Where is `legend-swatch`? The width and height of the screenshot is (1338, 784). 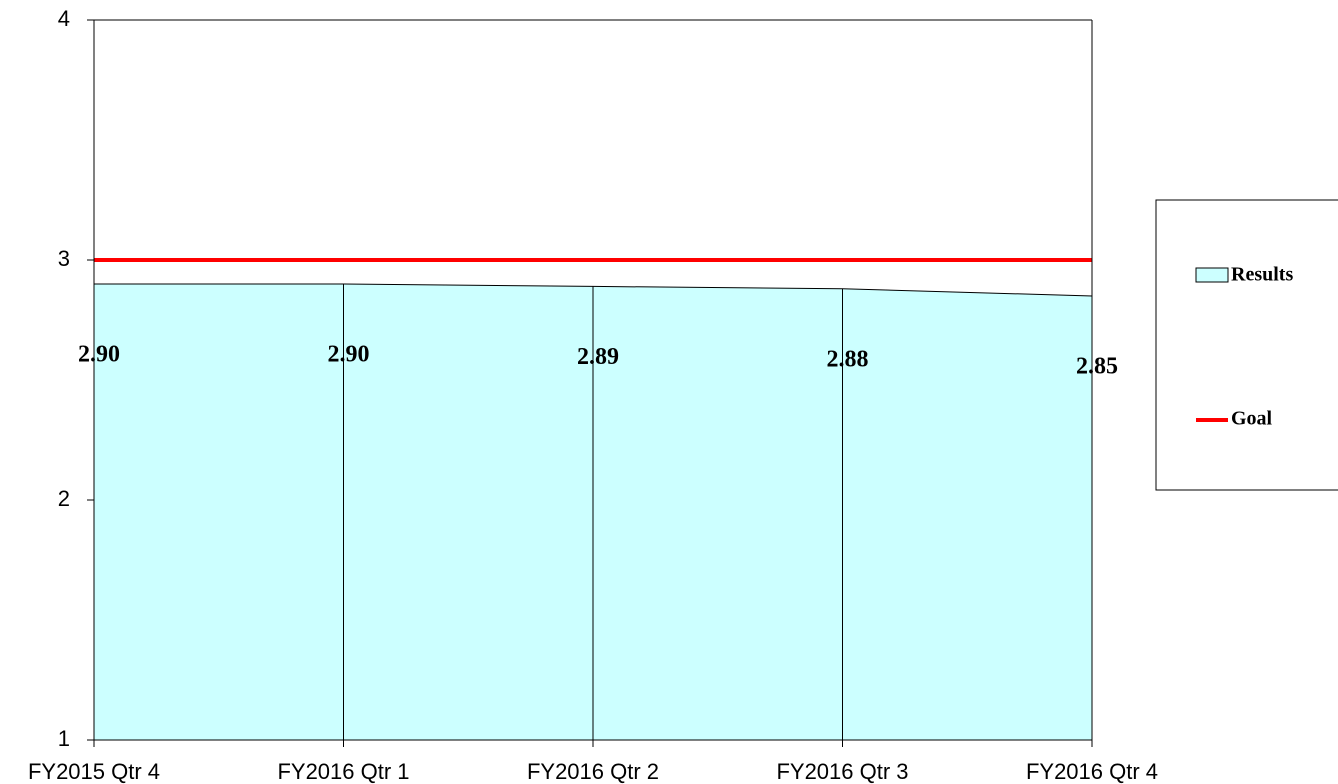
legend-swatch is located at coordinates (1212, 275).